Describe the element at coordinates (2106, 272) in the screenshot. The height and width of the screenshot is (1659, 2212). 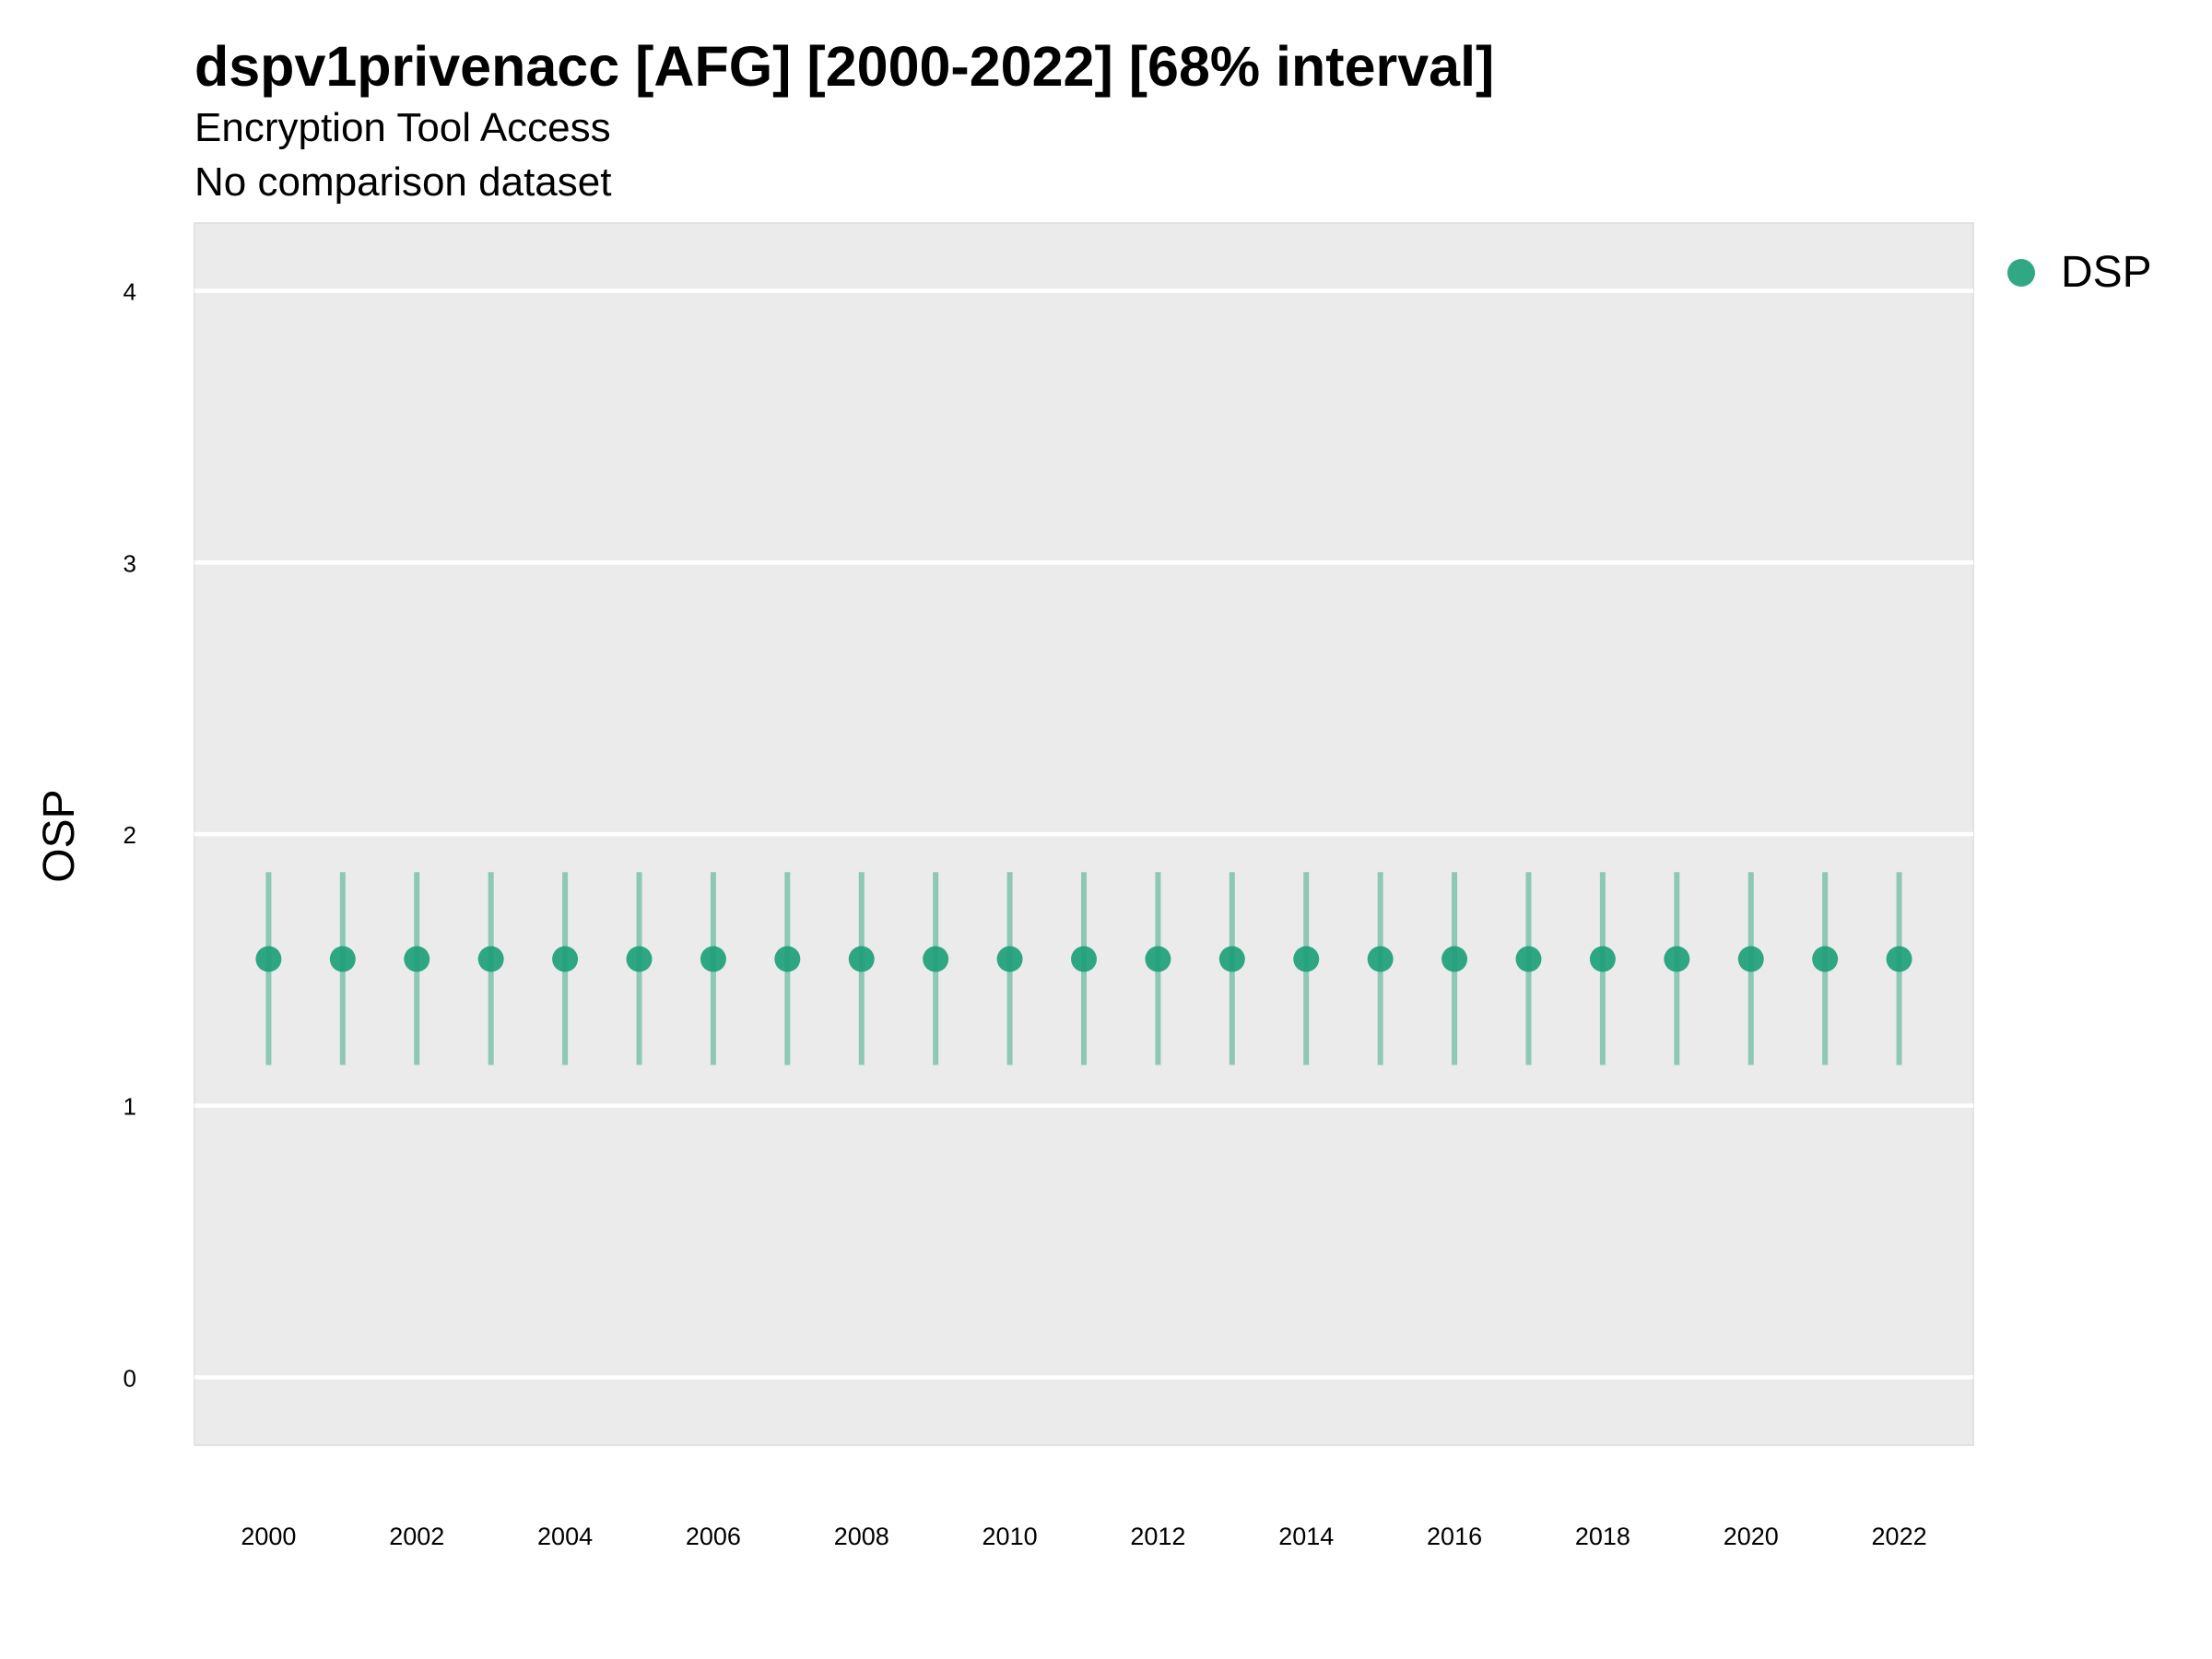
I see `legend-label-dsp: DSP` at that location.